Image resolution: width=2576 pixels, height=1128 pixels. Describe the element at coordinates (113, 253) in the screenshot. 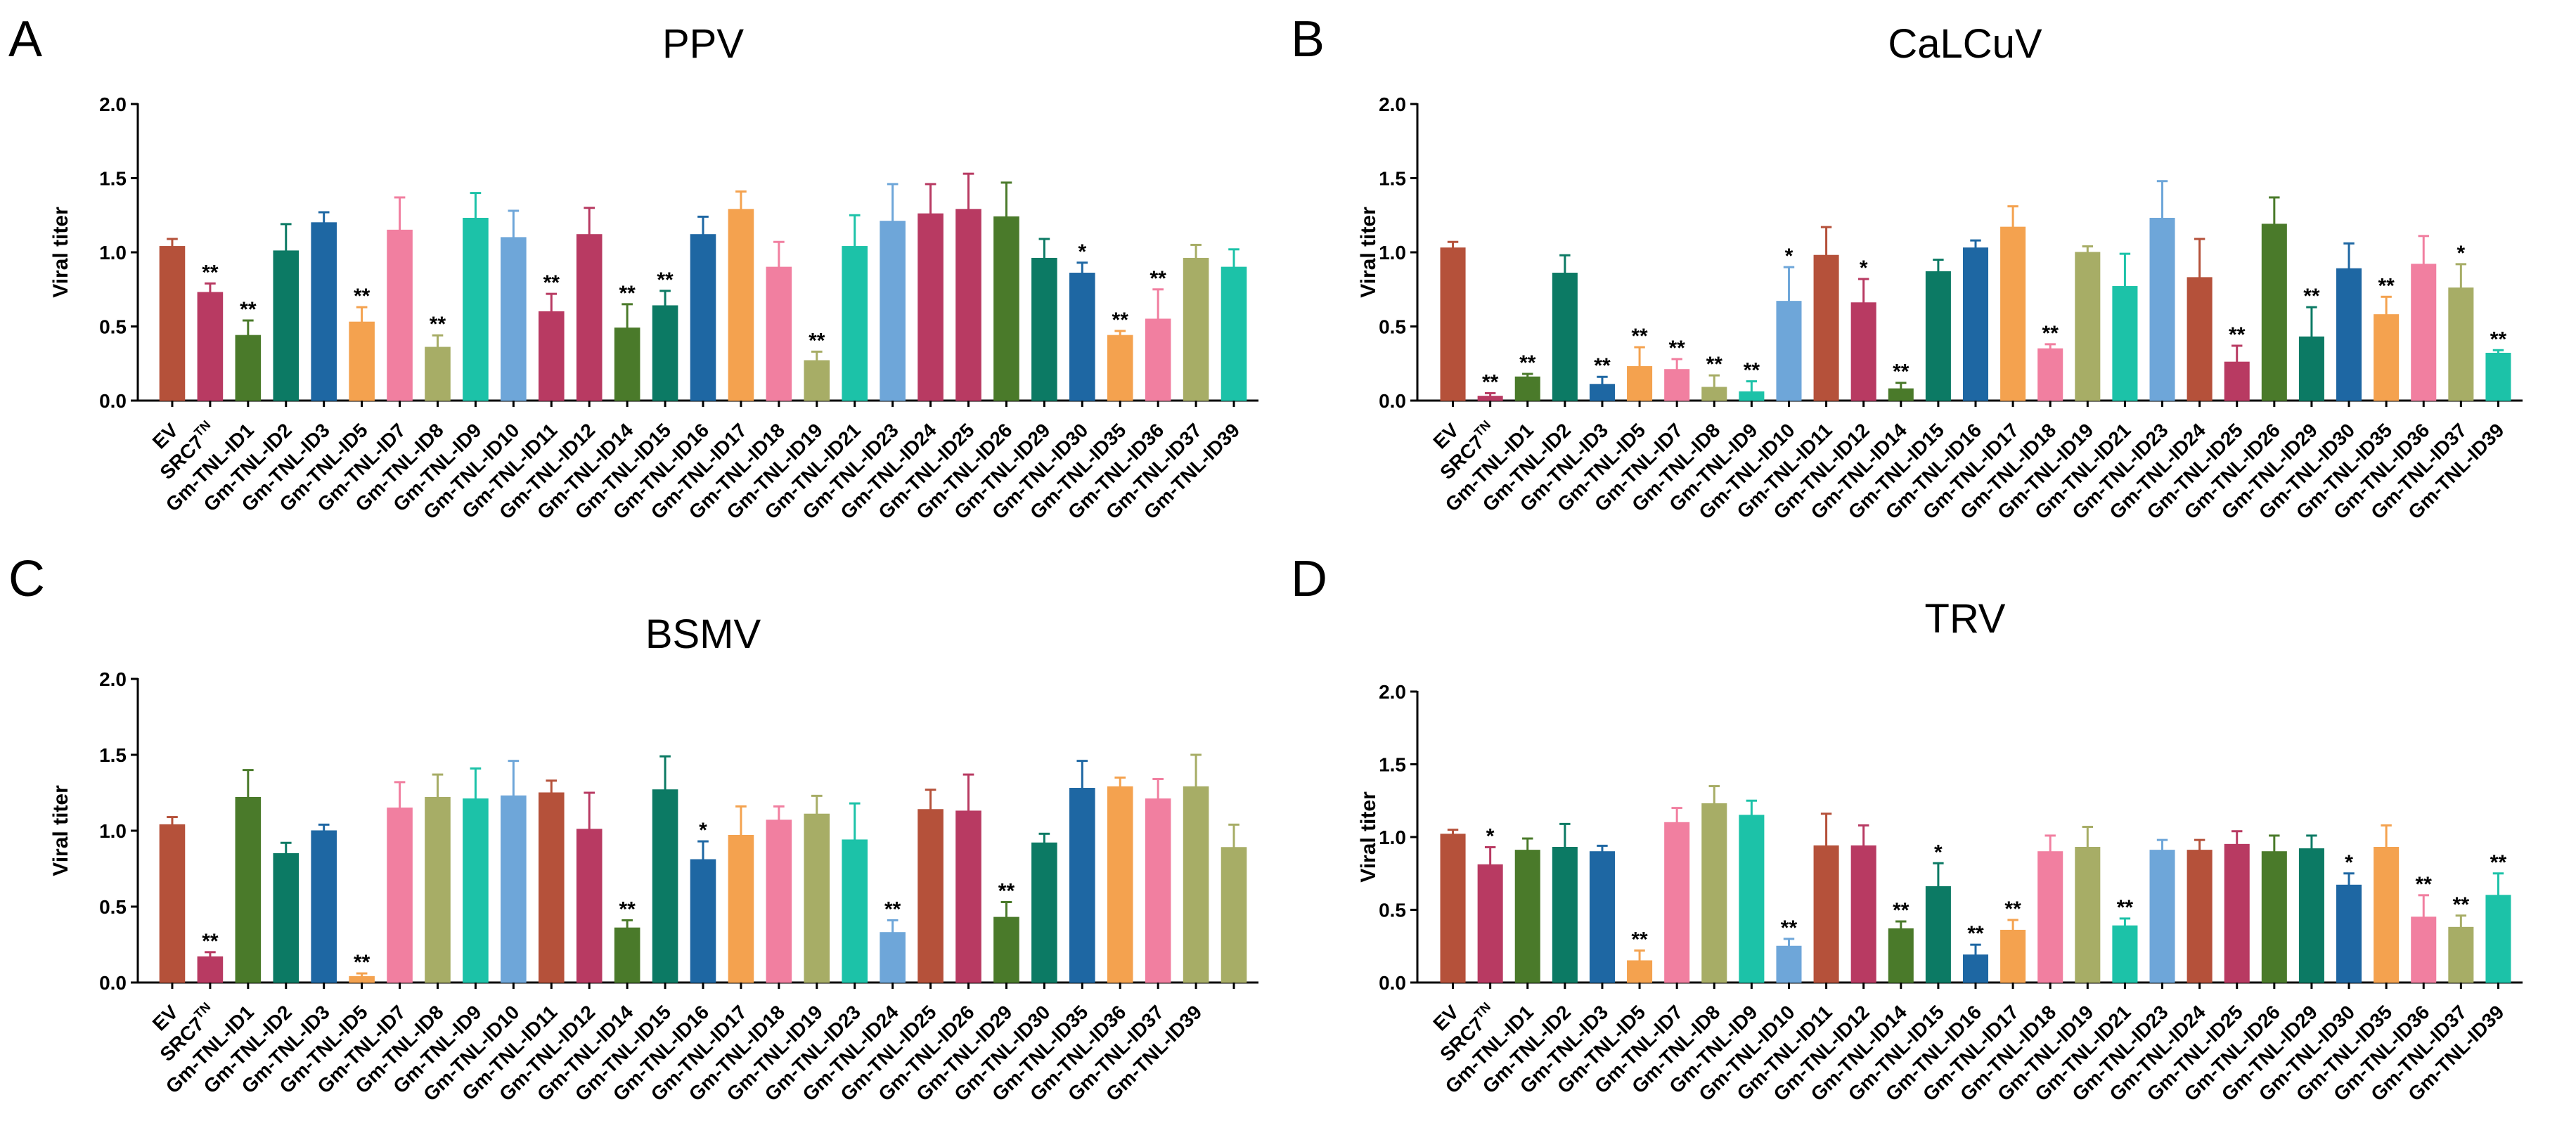

I see `chart-a-ytick-label: 1.0` at that location.